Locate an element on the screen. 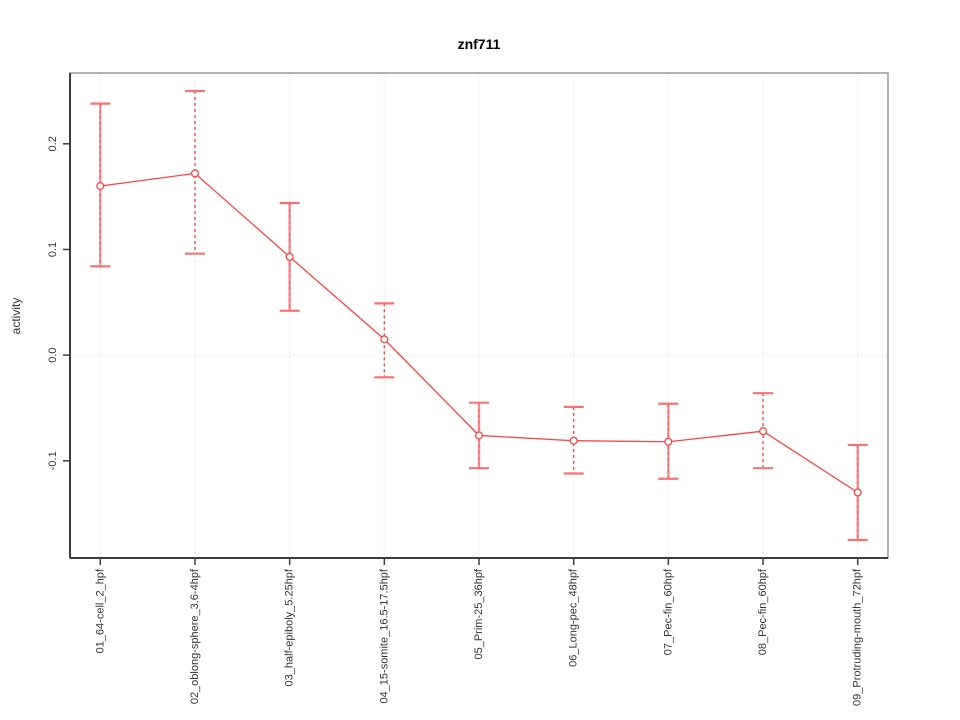  x-tick-label: 06_Long-pec_48hpf is located at coordinates (574, 617).